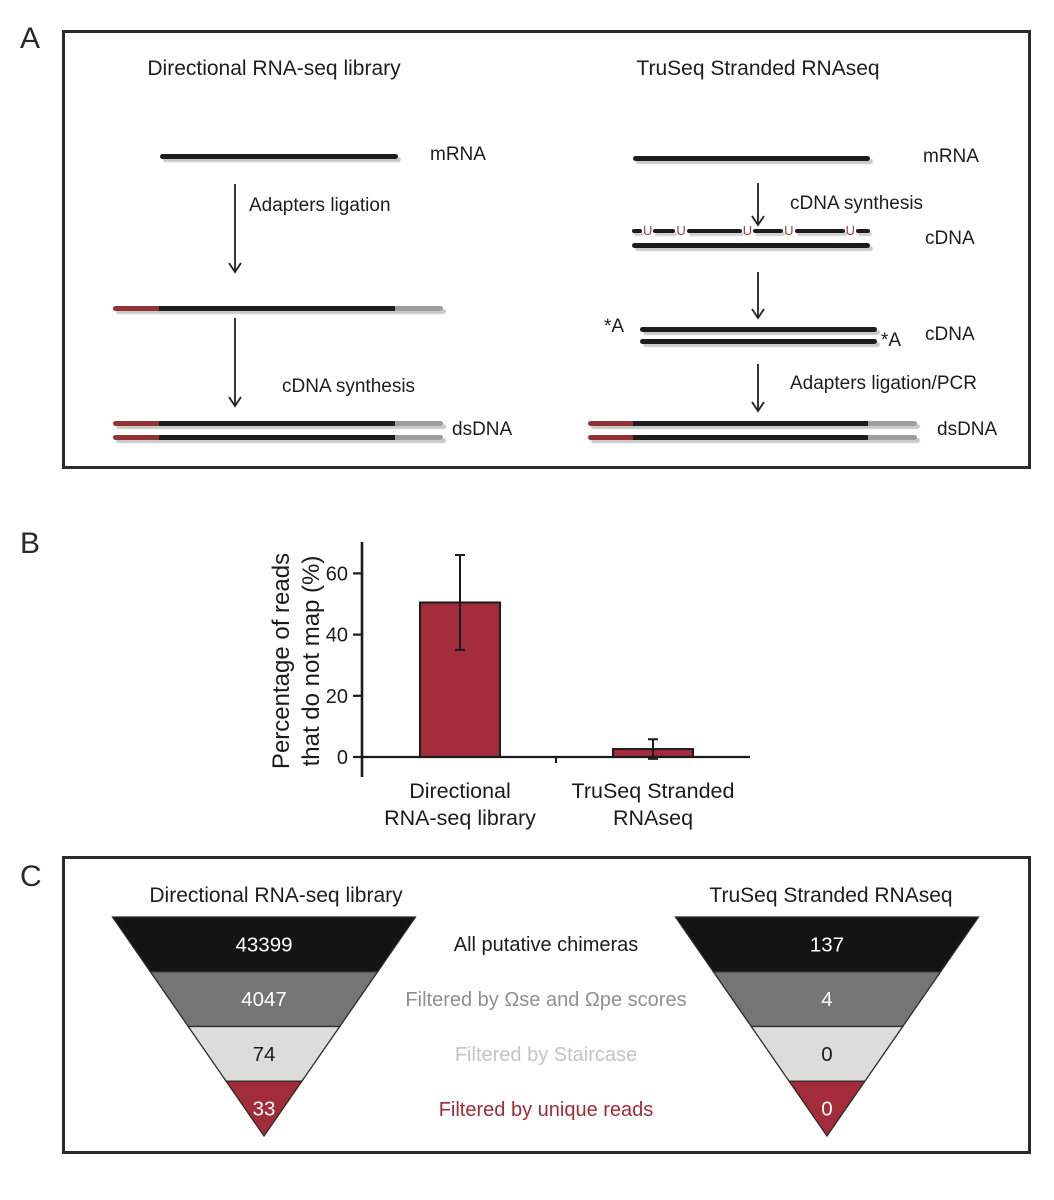 The image size is (1054, 1200). Describe the element at coordinates (857, 203) in the screenshot. I see `cdna-synthesis-label-right: cDNA synthesis` at that location.